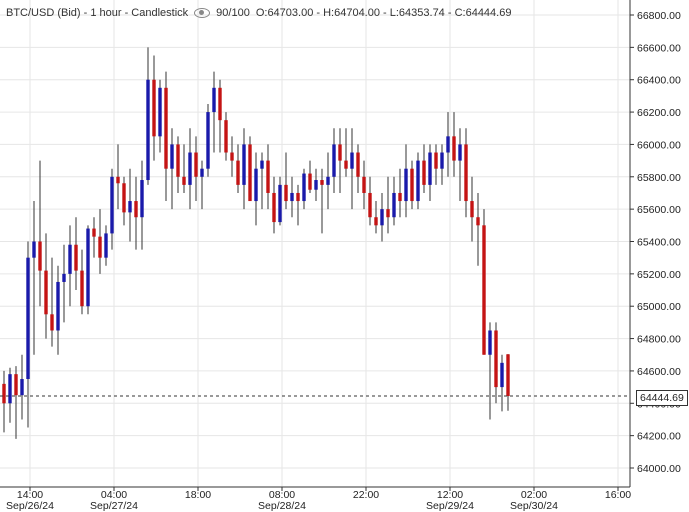  I want to click on y-tick-label: 65400.00, so click(659, 243).